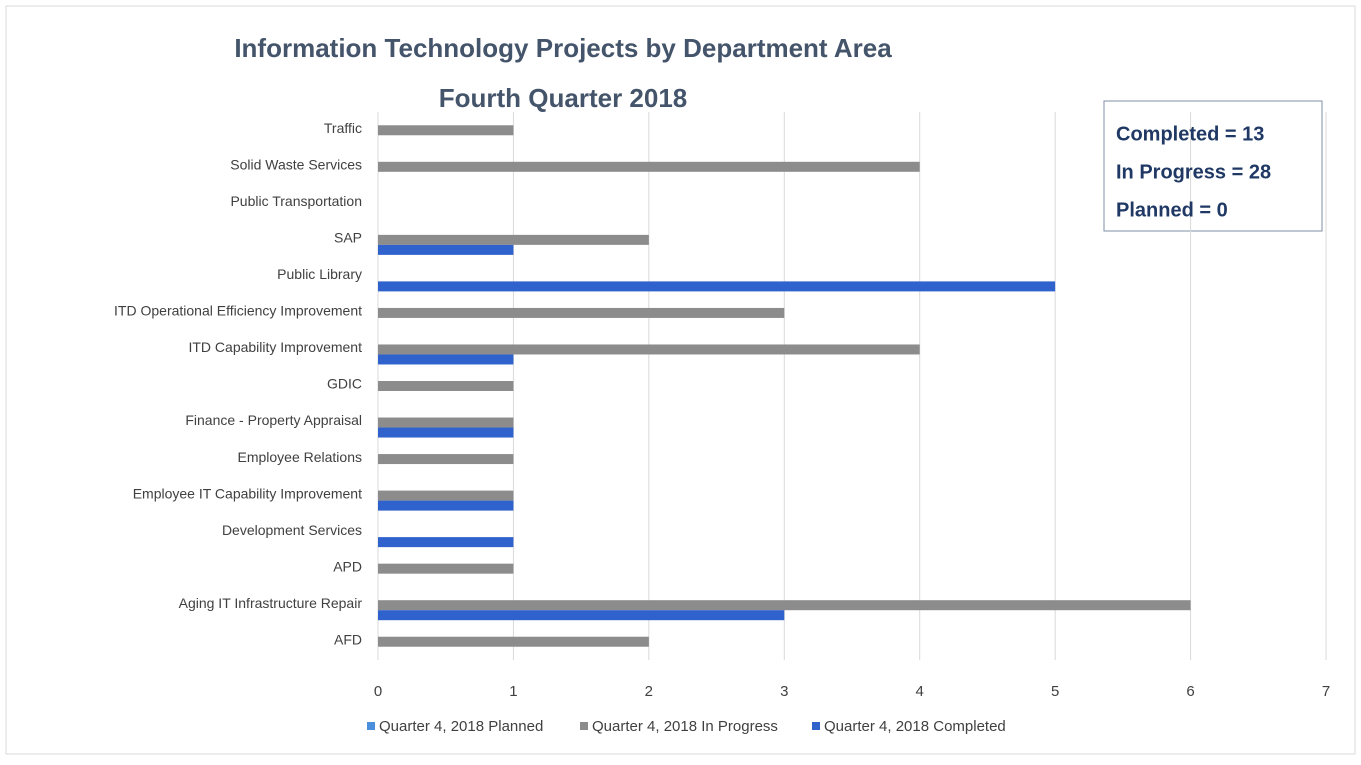  What do you see at coordinates (296, 201) in the screenshot?
I see `y-tick-label: Public Transportation` at bounding box center [296, 201].